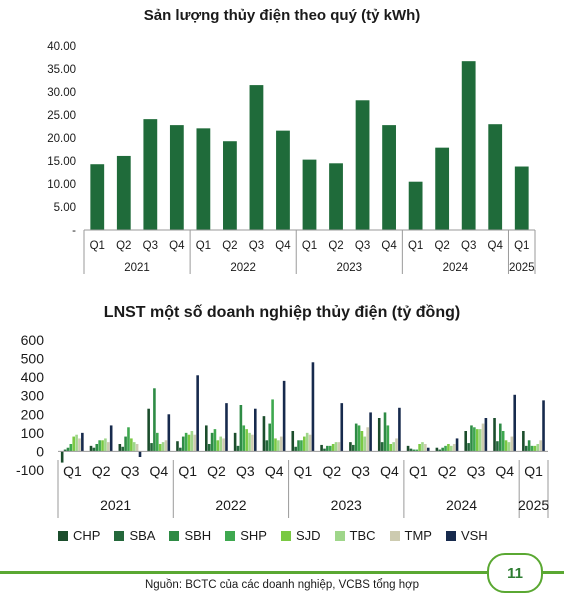 This screenshot has width=564, height=600. I want to click on year-label: 2024, so click(461, 505).